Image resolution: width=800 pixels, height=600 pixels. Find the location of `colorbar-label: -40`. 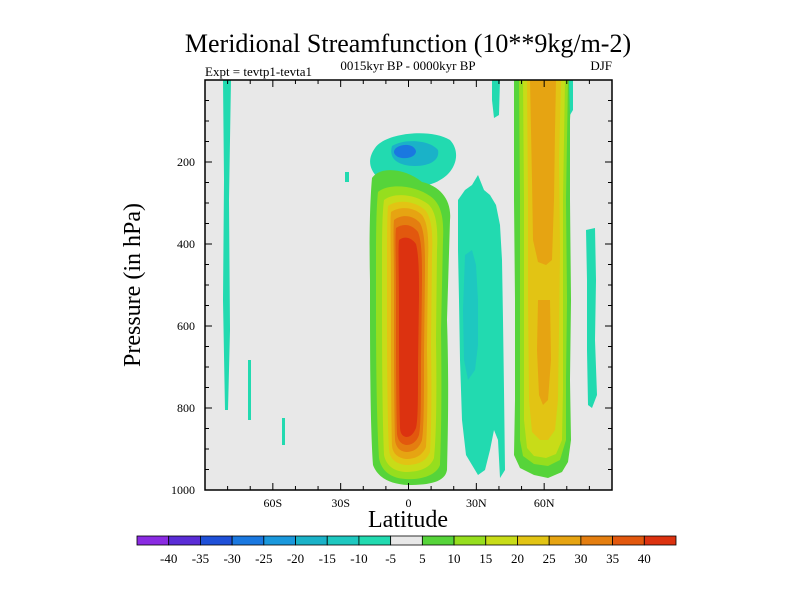

colorbar-label: -40 is located at coordinates (168, 558).